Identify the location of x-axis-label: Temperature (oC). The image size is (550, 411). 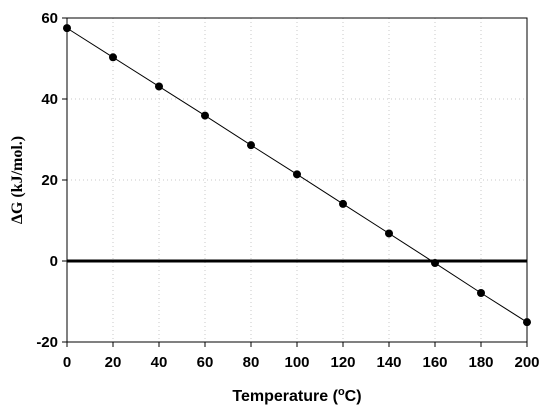
(296, 395).